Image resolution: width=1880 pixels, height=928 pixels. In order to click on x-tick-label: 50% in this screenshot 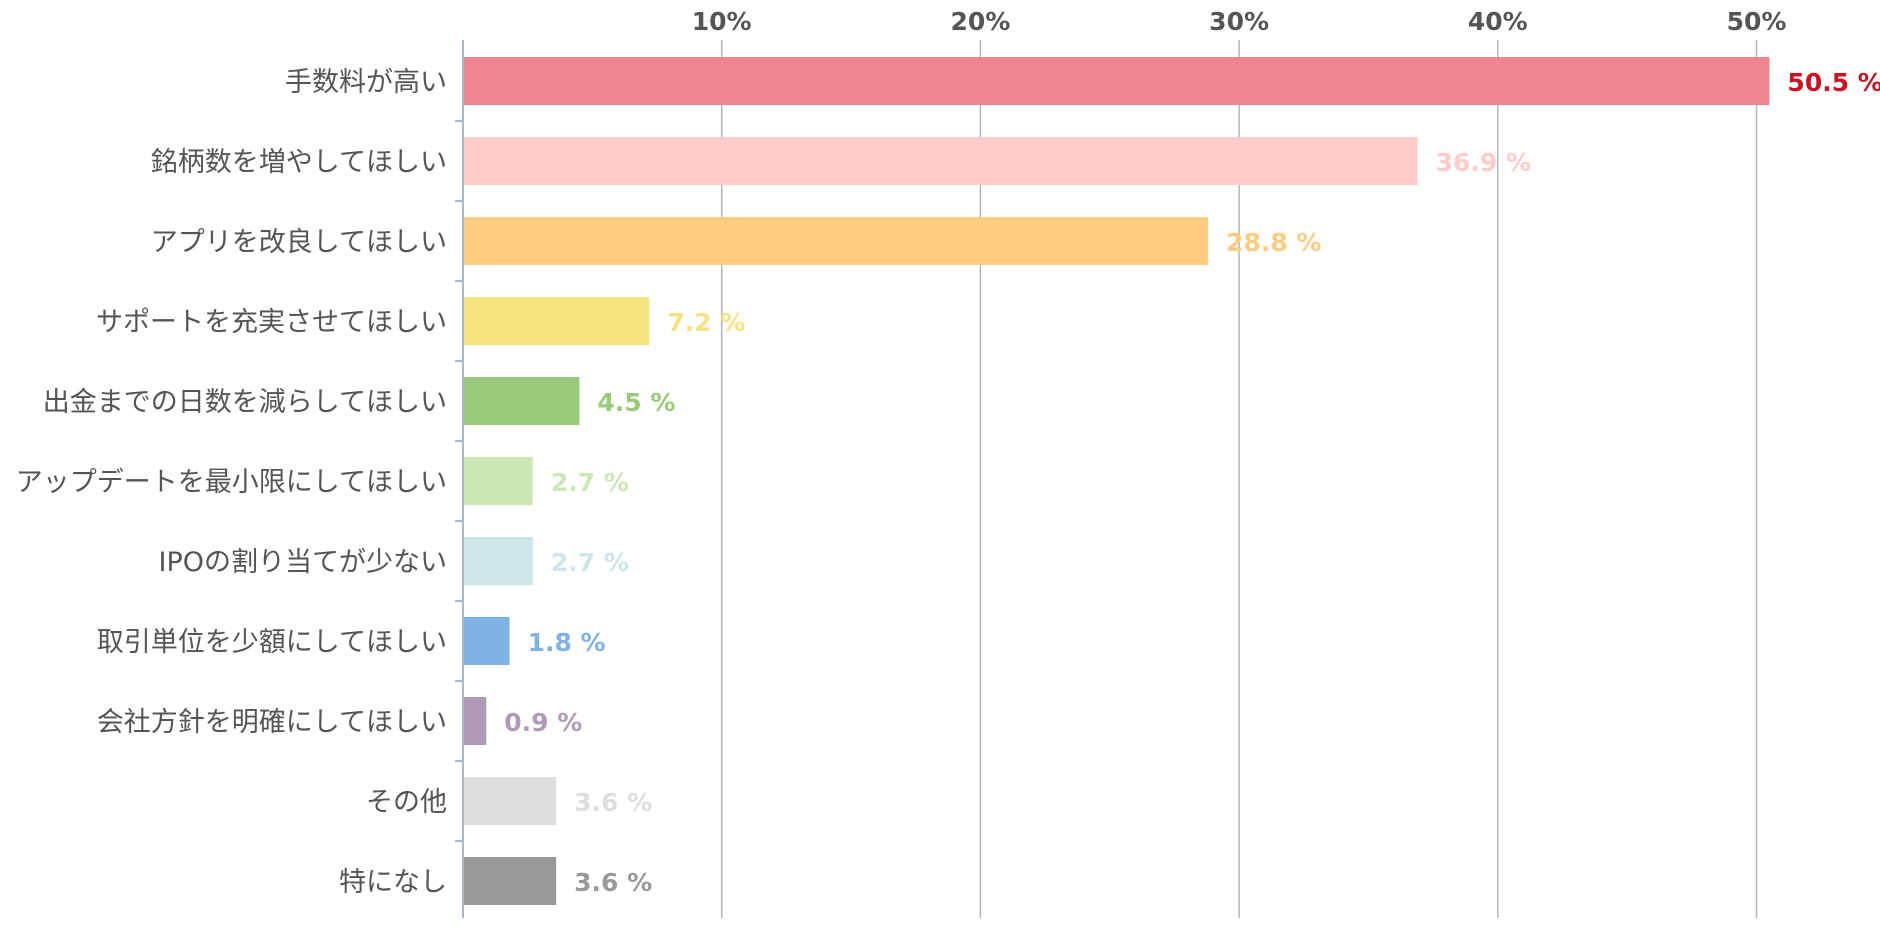, I will do `click(1757, 21)`.